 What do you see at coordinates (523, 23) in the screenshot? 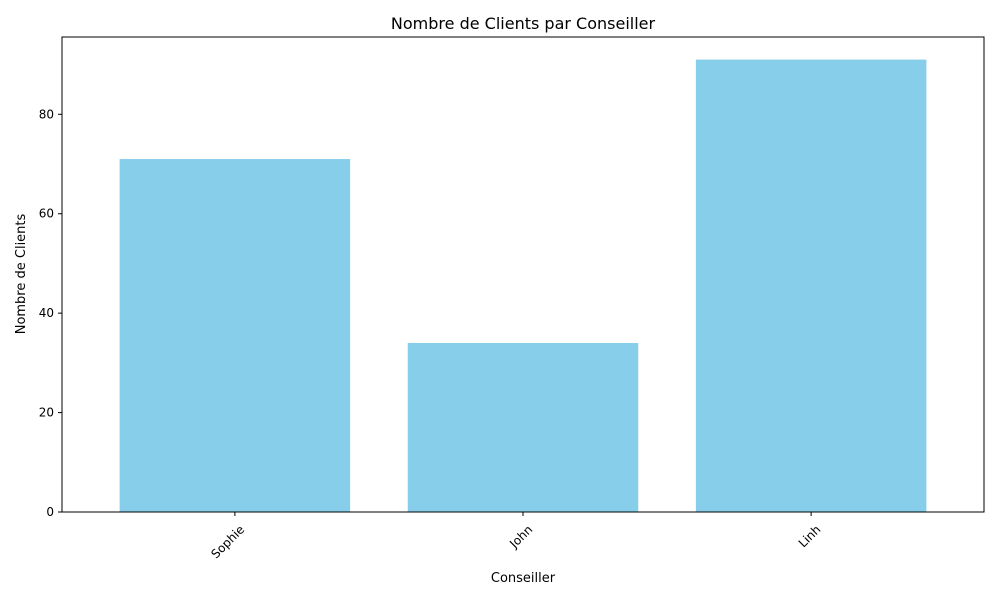
I see `chart-title: Nombre de Clients par Conseiller` at bounding box center [523, 23].